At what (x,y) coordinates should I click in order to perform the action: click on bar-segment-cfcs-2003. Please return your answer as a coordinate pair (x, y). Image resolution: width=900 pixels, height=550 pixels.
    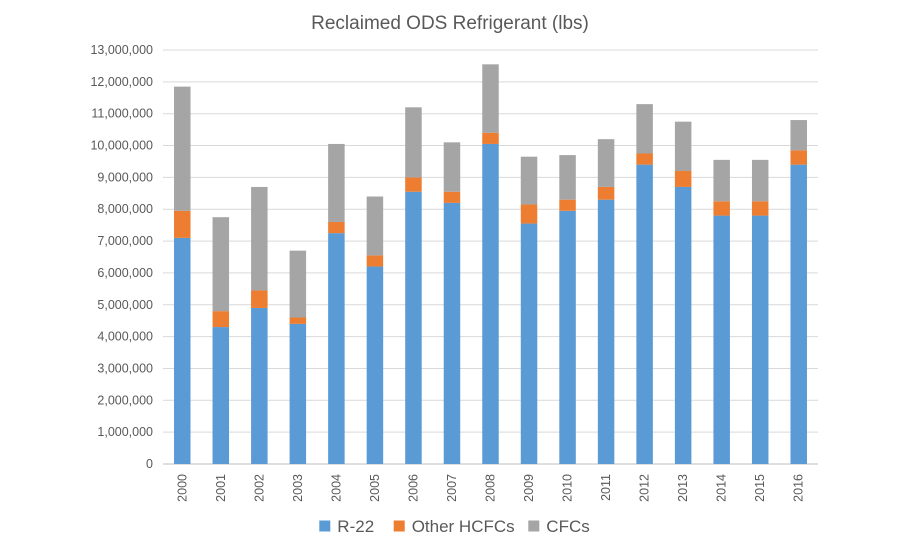
    Looking at the image, I should click on (298, 284).